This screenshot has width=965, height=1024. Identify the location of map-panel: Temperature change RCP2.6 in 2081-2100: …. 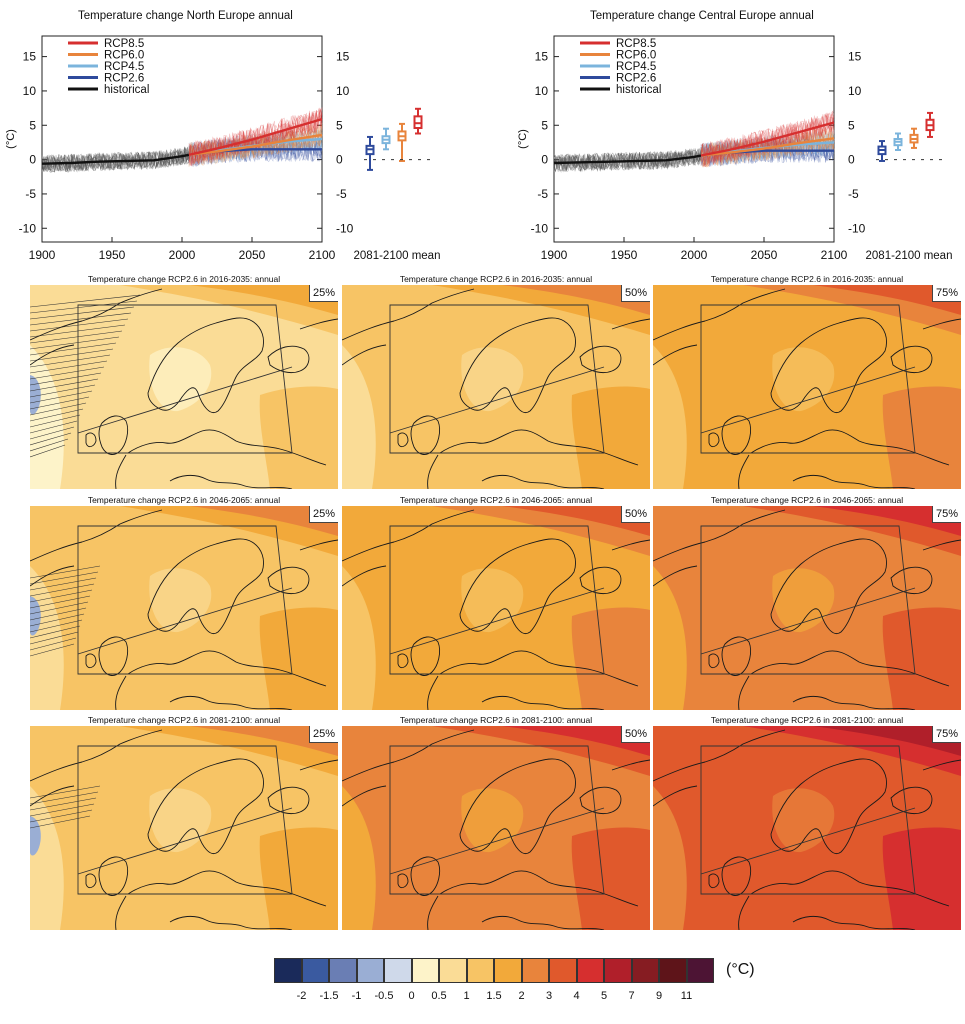
(184, 822).